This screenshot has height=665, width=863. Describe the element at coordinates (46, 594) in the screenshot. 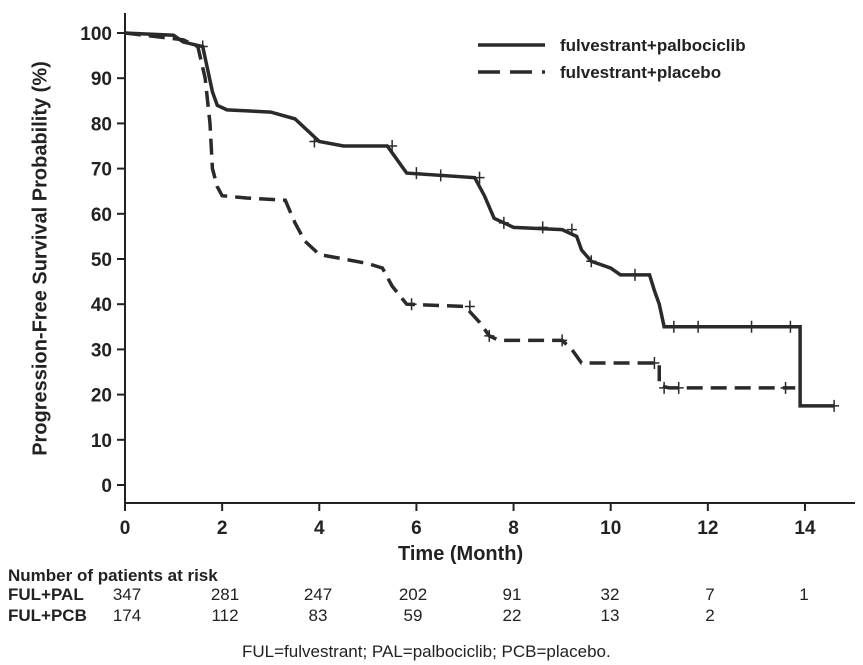

I see `risk-row-label: FUL+PAL` at that location.